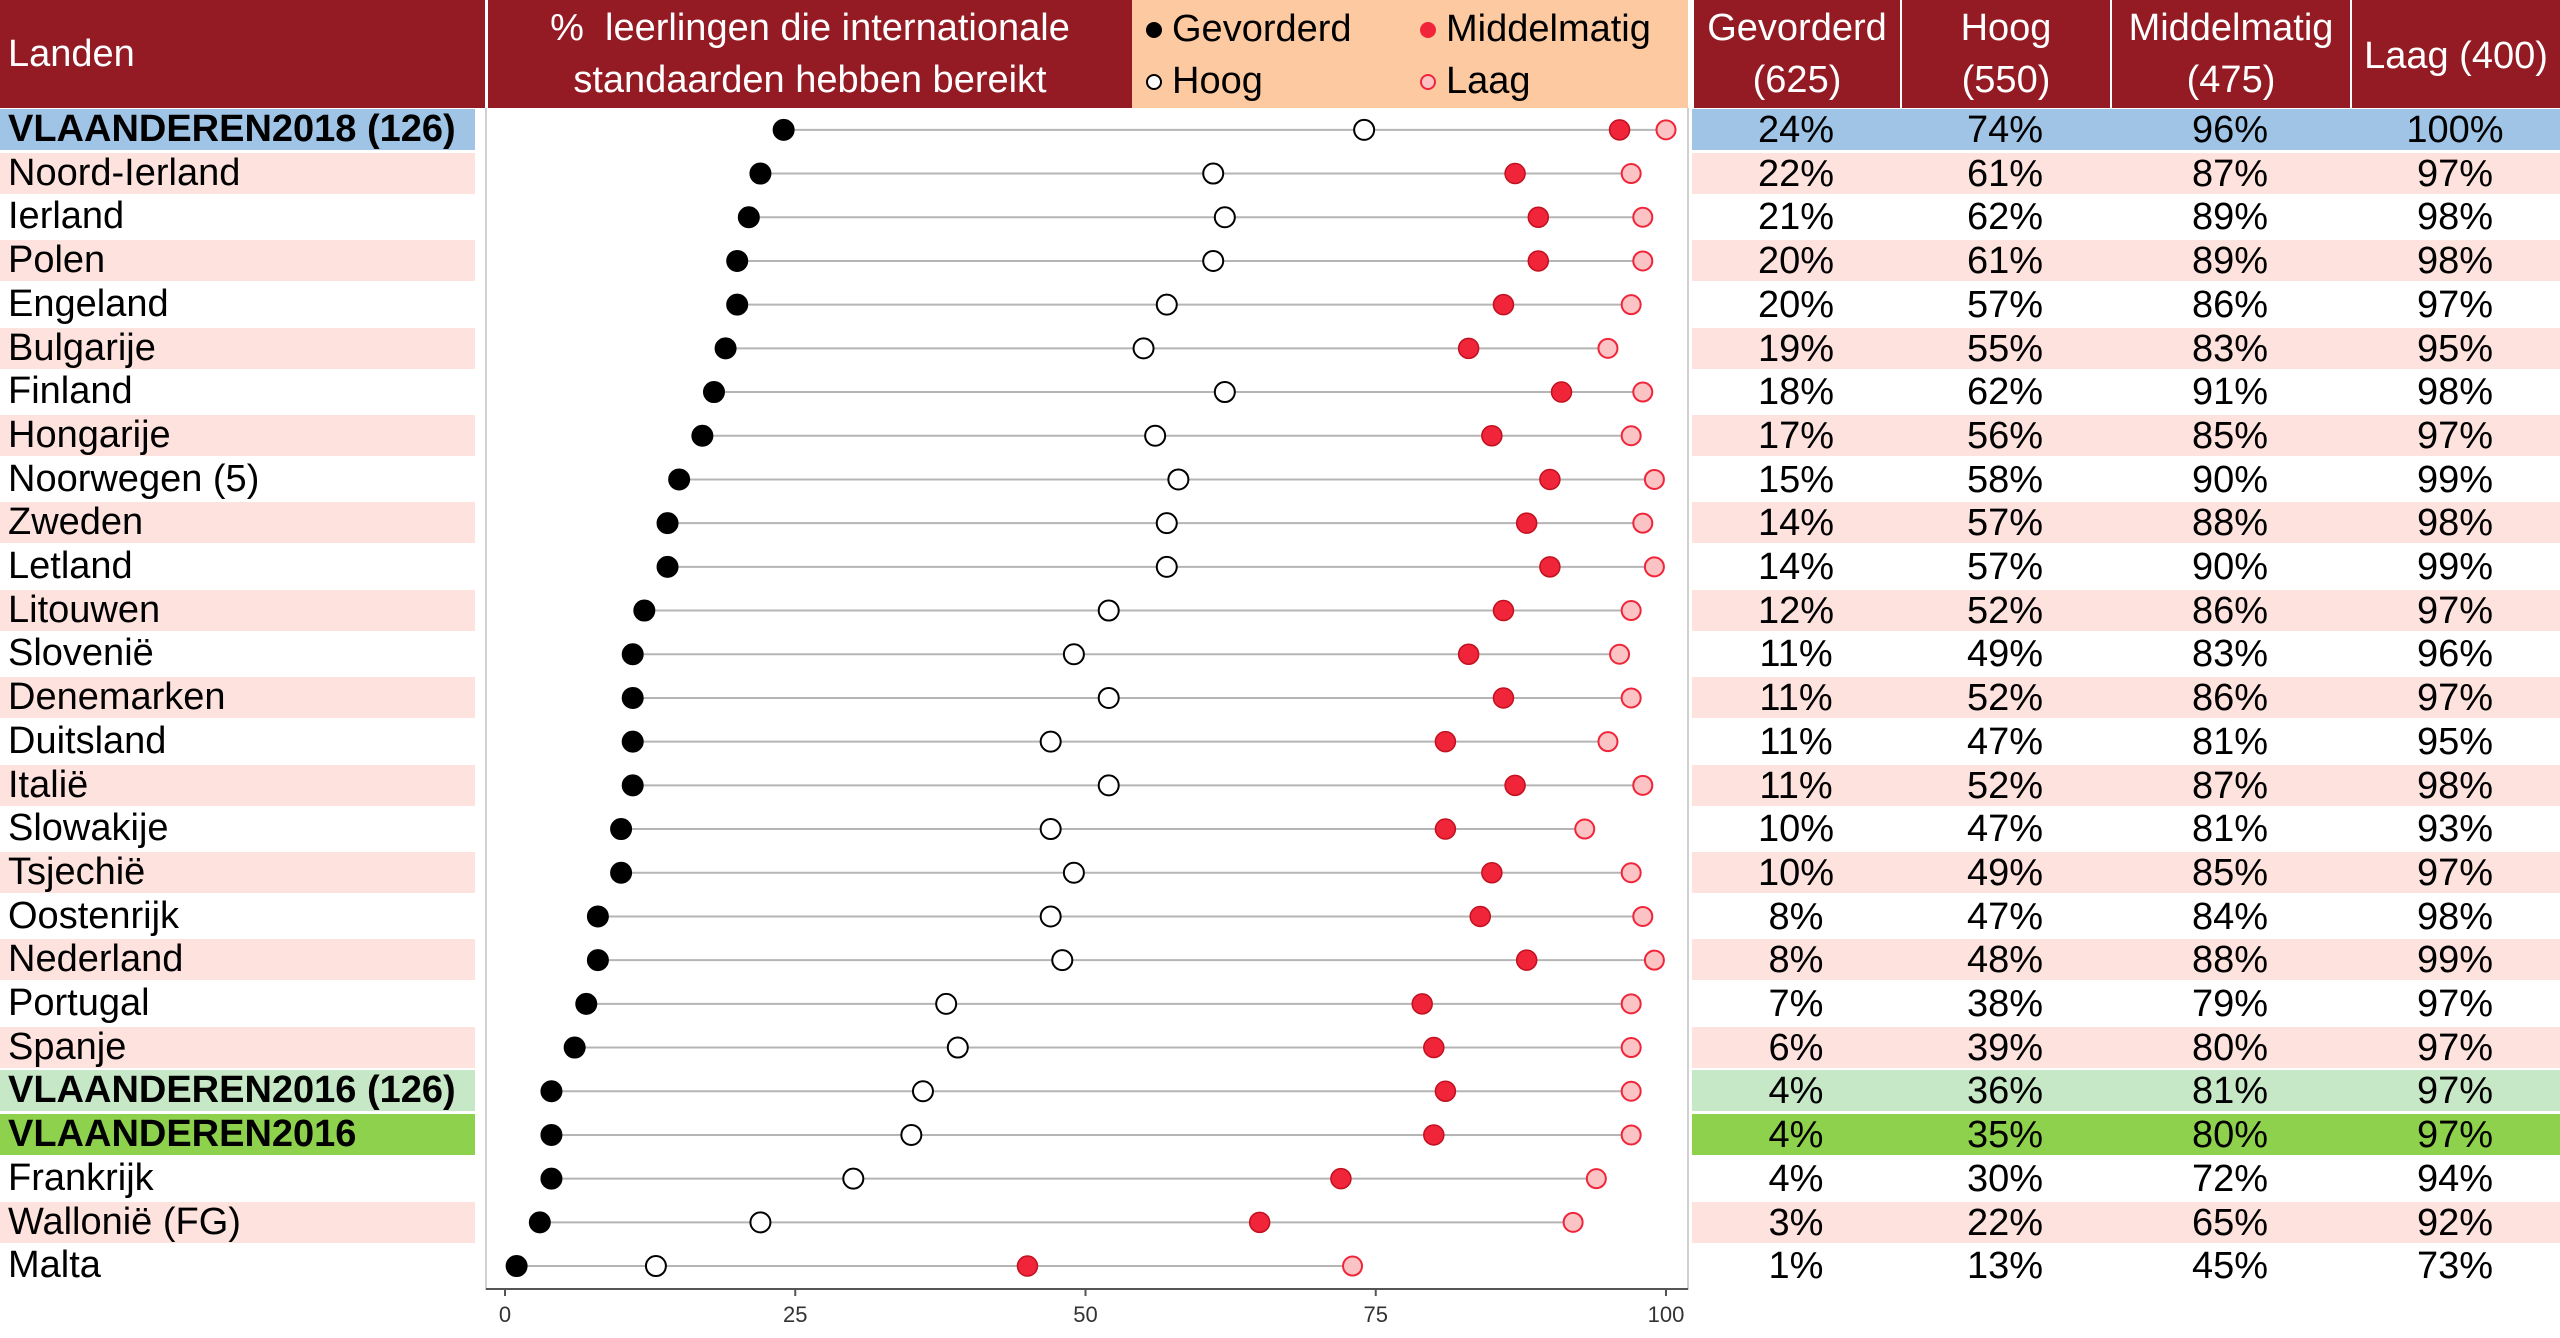 This screenshot has width=2560, height=1338. I want to click on country-label: Oostenrijk, so click(237, 916).